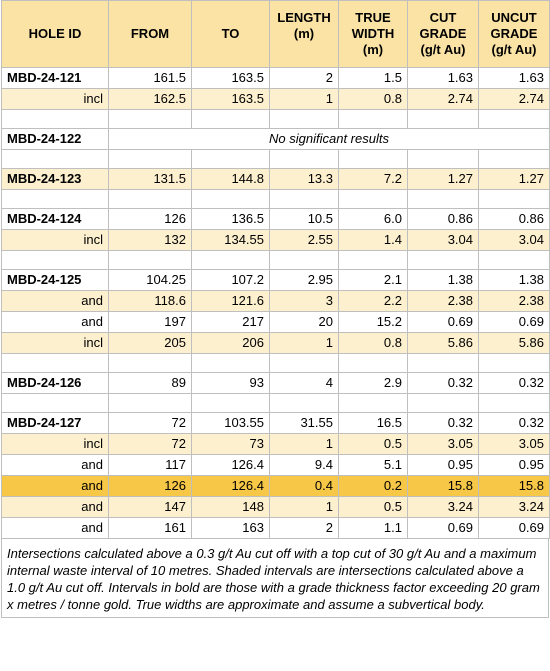 Image resolution: width=550 pixels, height=671 pixels. I want to click on cut-grade-cell: 1.63, so click(443, 78).